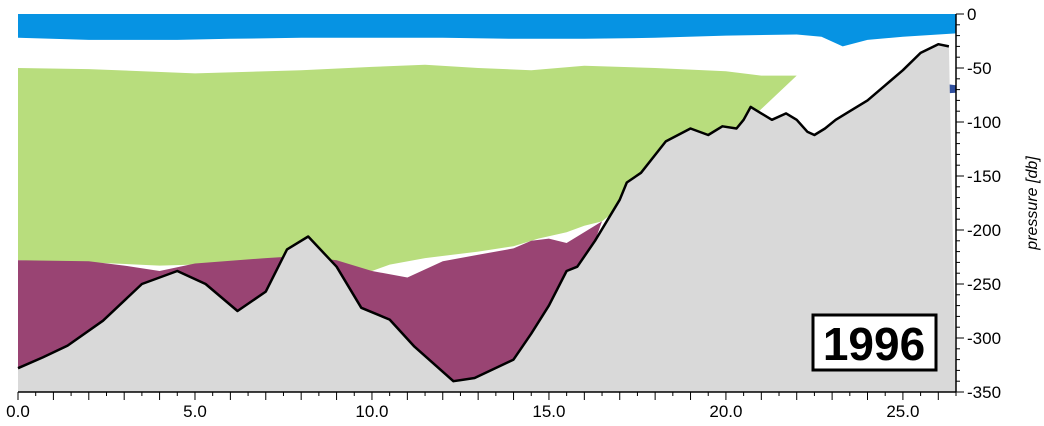 This screenshot has width=1044, height=426. What do you see at coordinates (195, 411) in the screenshot?
I see `x-tick-label: 5.0` at bounding box center [195, 411].